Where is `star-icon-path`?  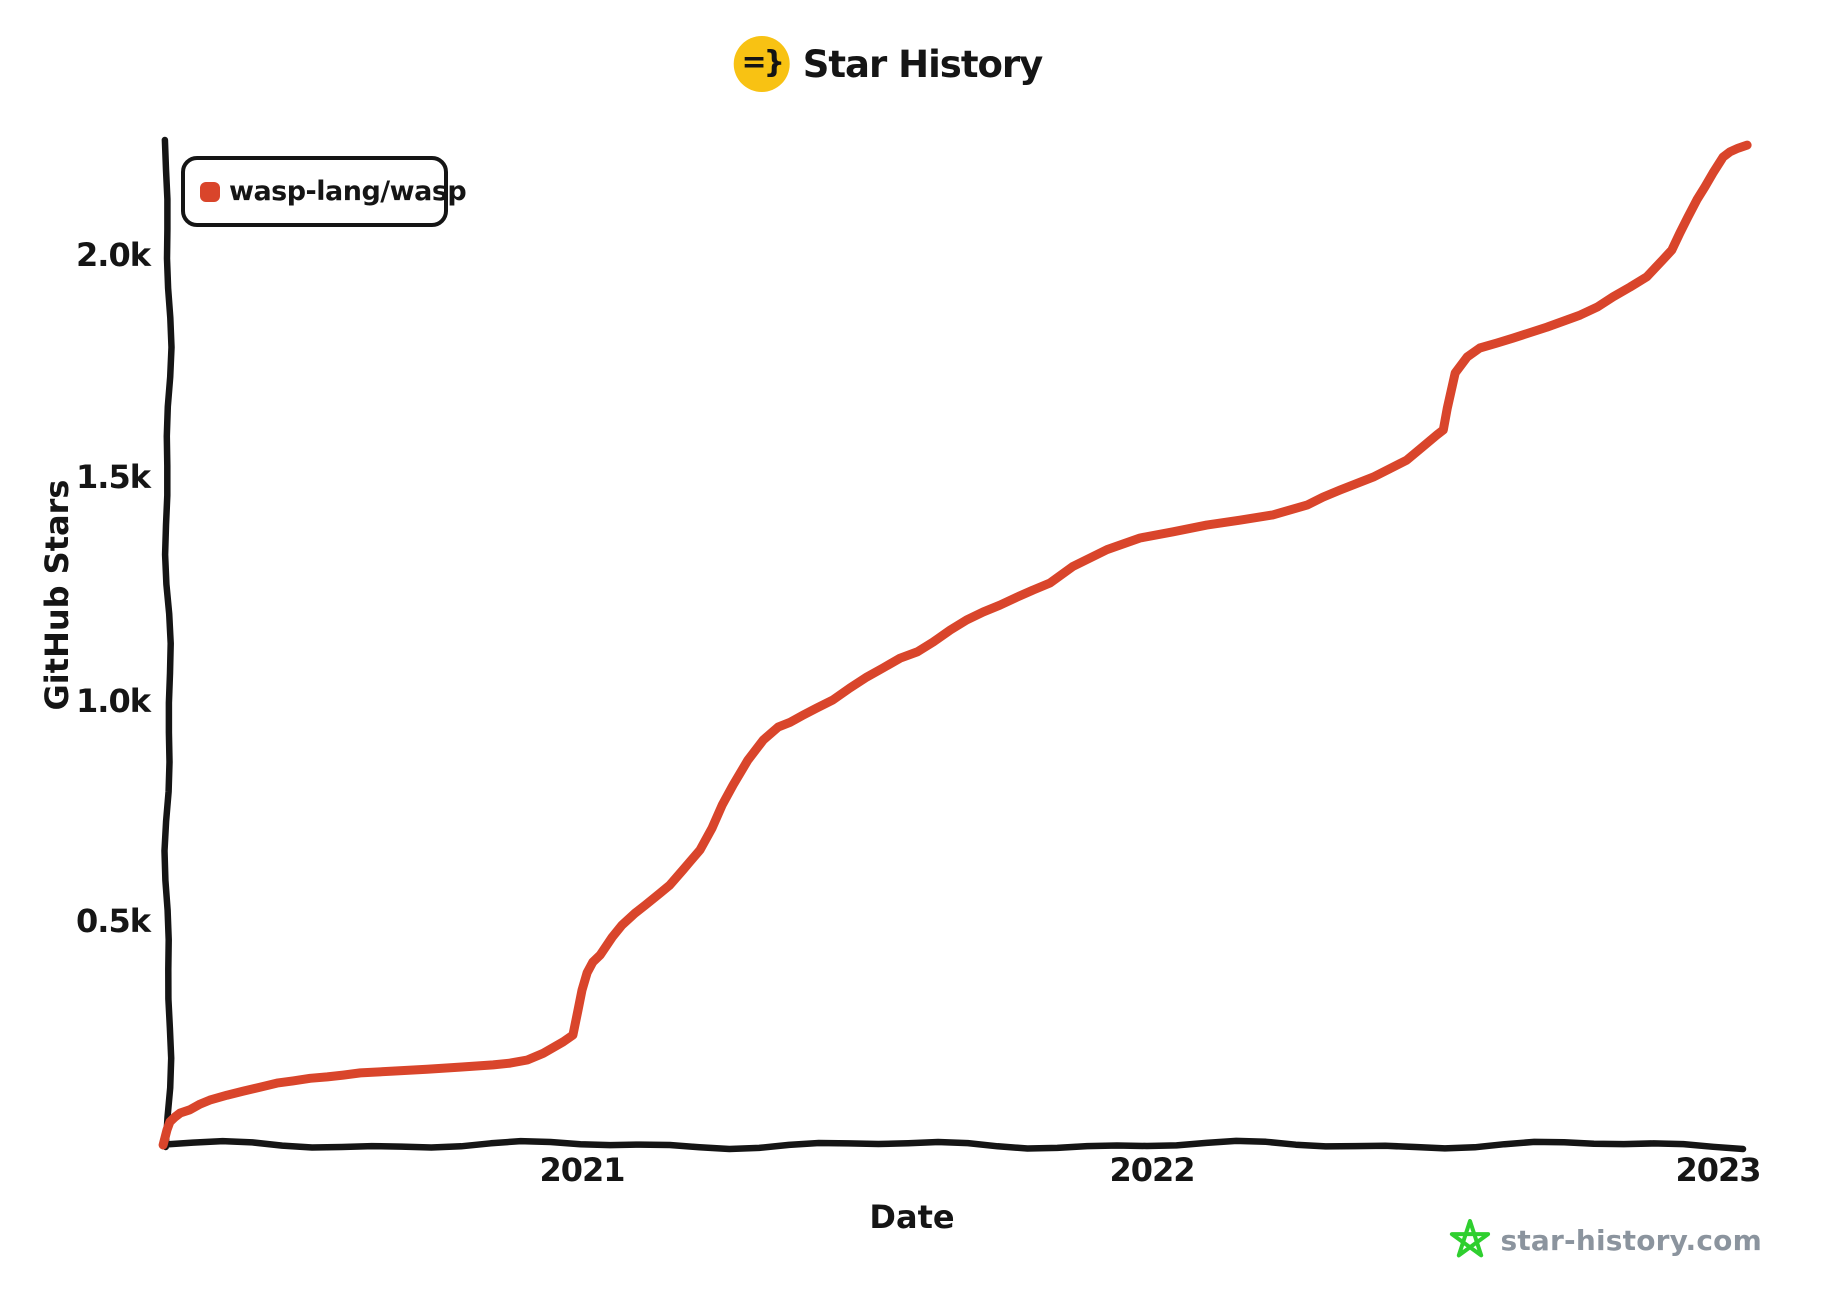
star-icon-path is located at coordinates (1470, 1238).